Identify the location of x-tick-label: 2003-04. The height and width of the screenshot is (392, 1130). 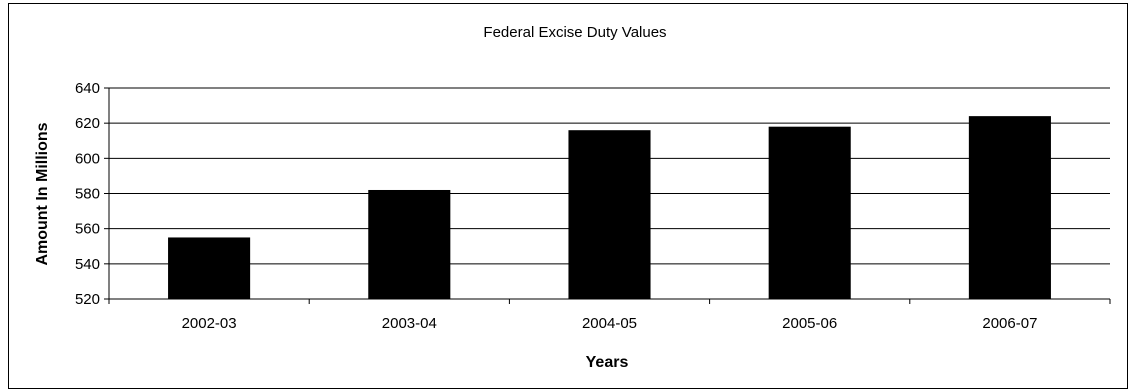
(409, 323).